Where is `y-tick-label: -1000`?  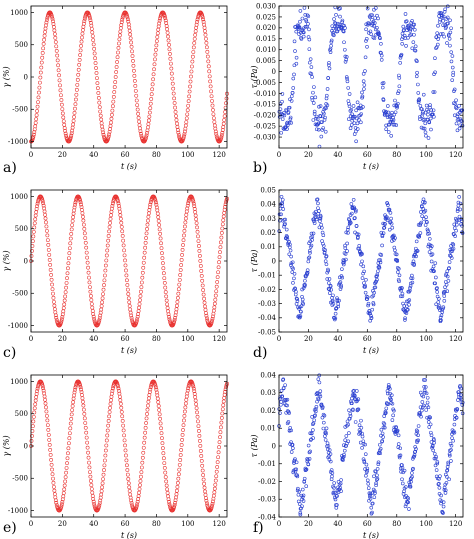 y-tick-label: -1000 is located at coordinates (18, 511).